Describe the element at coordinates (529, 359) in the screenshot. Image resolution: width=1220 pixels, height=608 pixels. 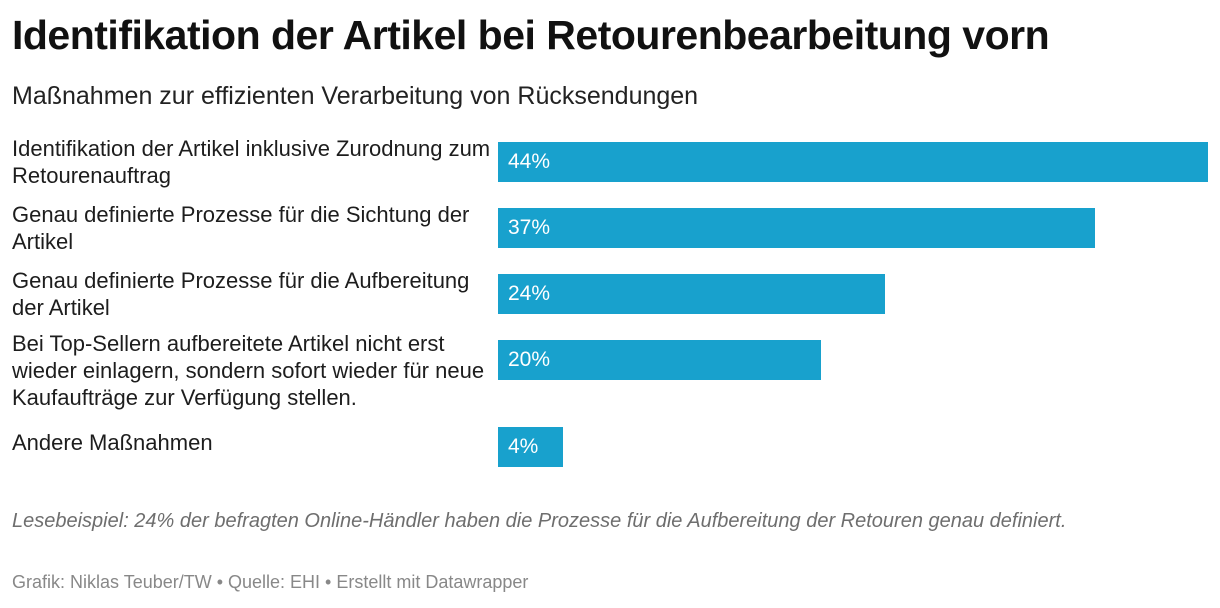
I see `bar-value-label: 20%` at that location.